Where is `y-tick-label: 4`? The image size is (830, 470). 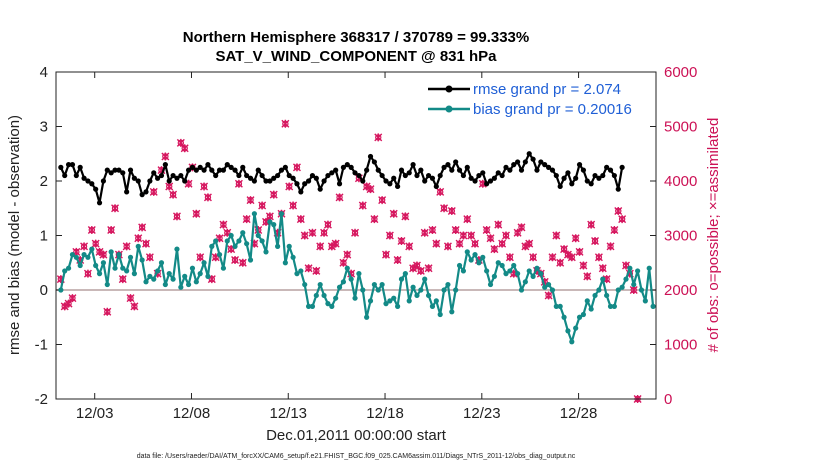
y-tick-label: 4 is located at coordinates (44, 72).